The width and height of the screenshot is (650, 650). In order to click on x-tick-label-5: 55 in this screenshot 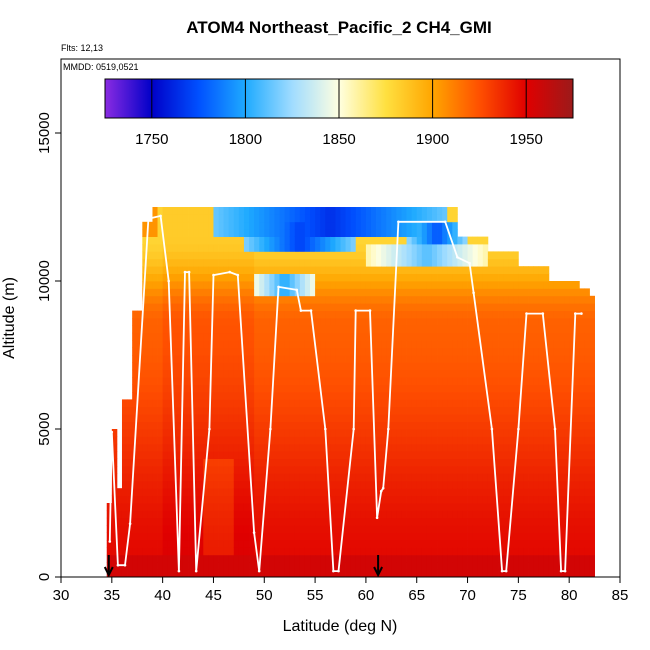, I will do `click(315, 595)`.